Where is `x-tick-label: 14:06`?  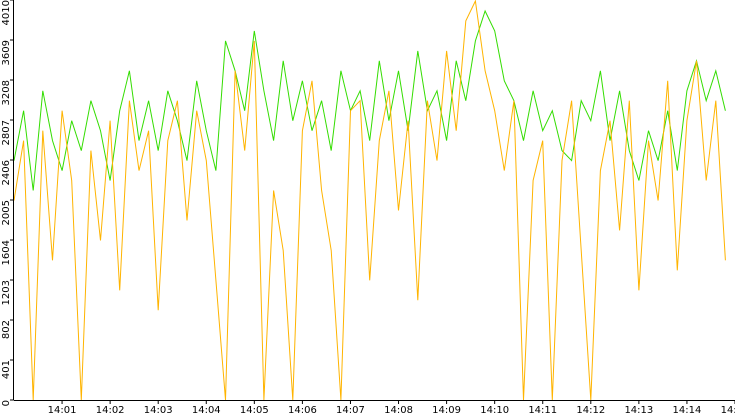 x-tick-label: 14:06 is located at coordinates (302, 410).